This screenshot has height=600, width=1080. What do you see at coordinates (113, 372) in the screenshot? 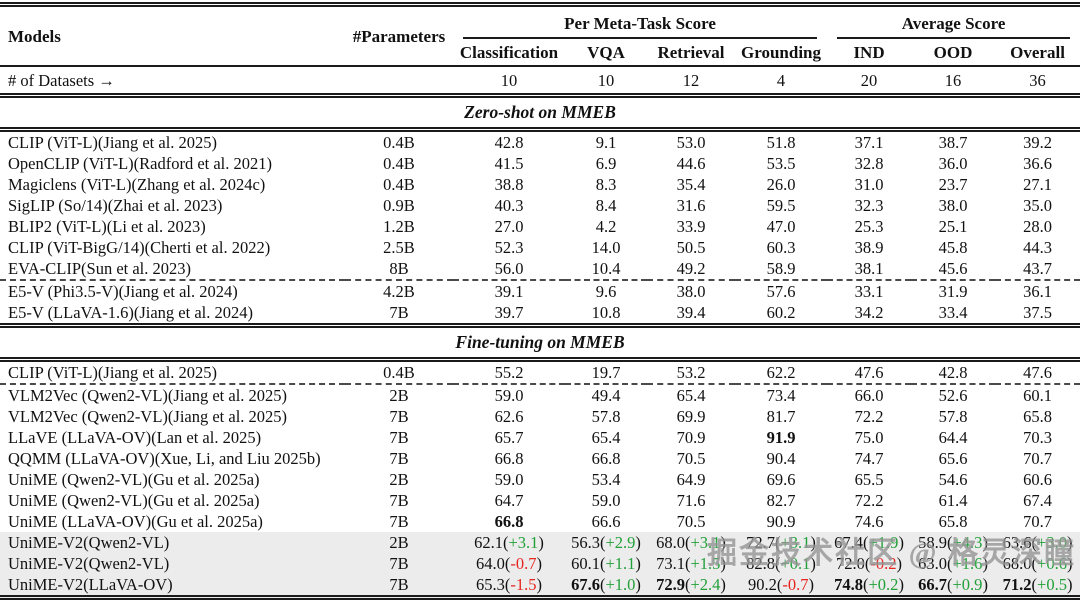
I see `model-name-cell: CLIP (ViT-L)(Jiang et al. 2025)` at bounding box center [113, 372].